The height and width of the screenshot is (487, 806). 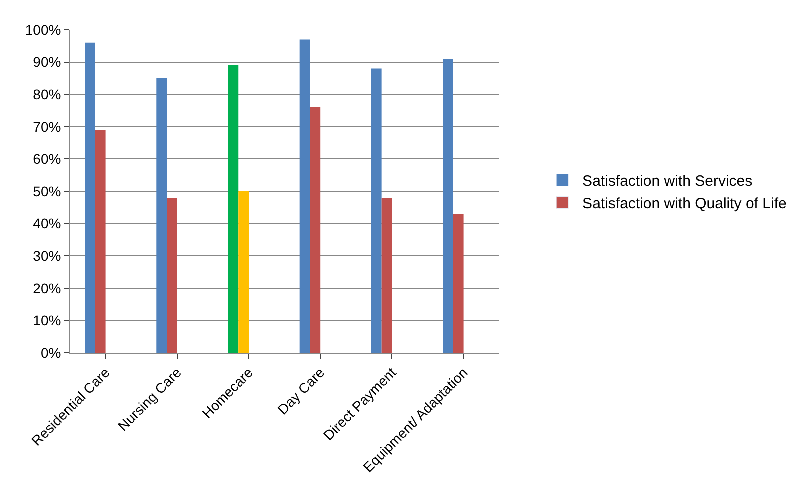 I want to click on y-tick-label: 100%, so click(x=43, y=30).